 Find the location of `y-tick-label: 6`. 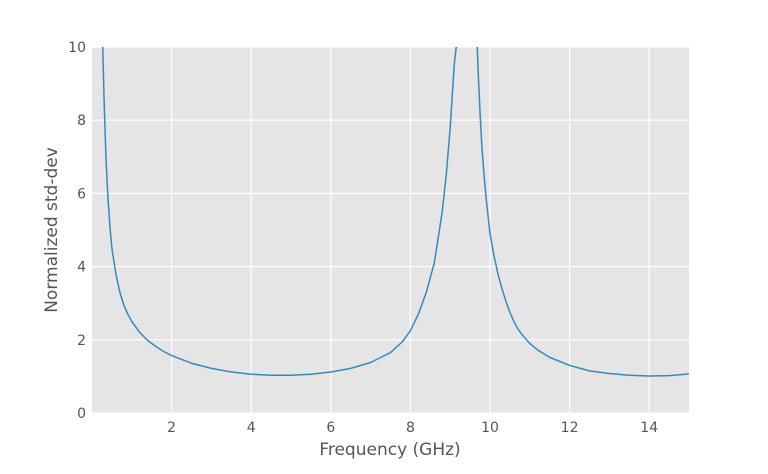

y-tick-label: 6 is located at coordinates (81, 194).